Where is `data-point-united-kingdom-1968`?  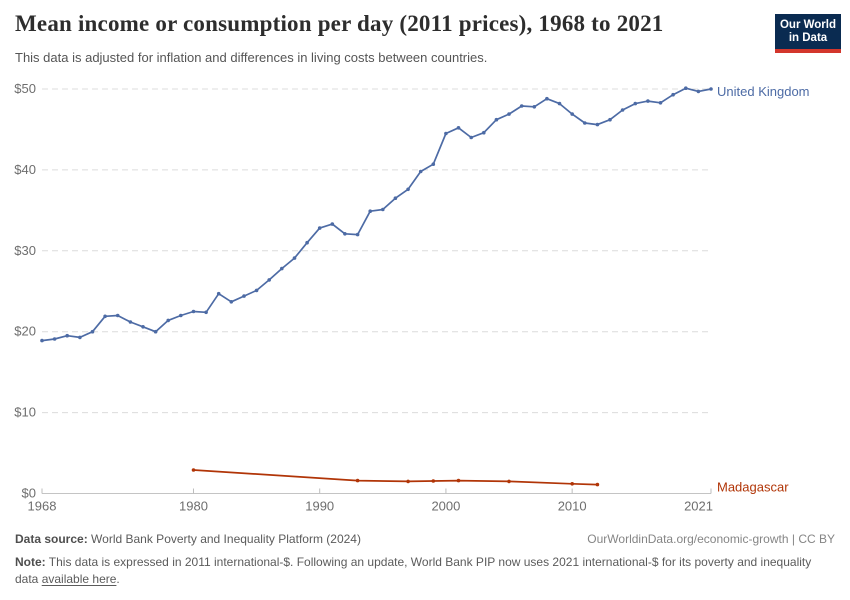 data-point-united-kingdom-1968 is located at coordinates (42, 340).